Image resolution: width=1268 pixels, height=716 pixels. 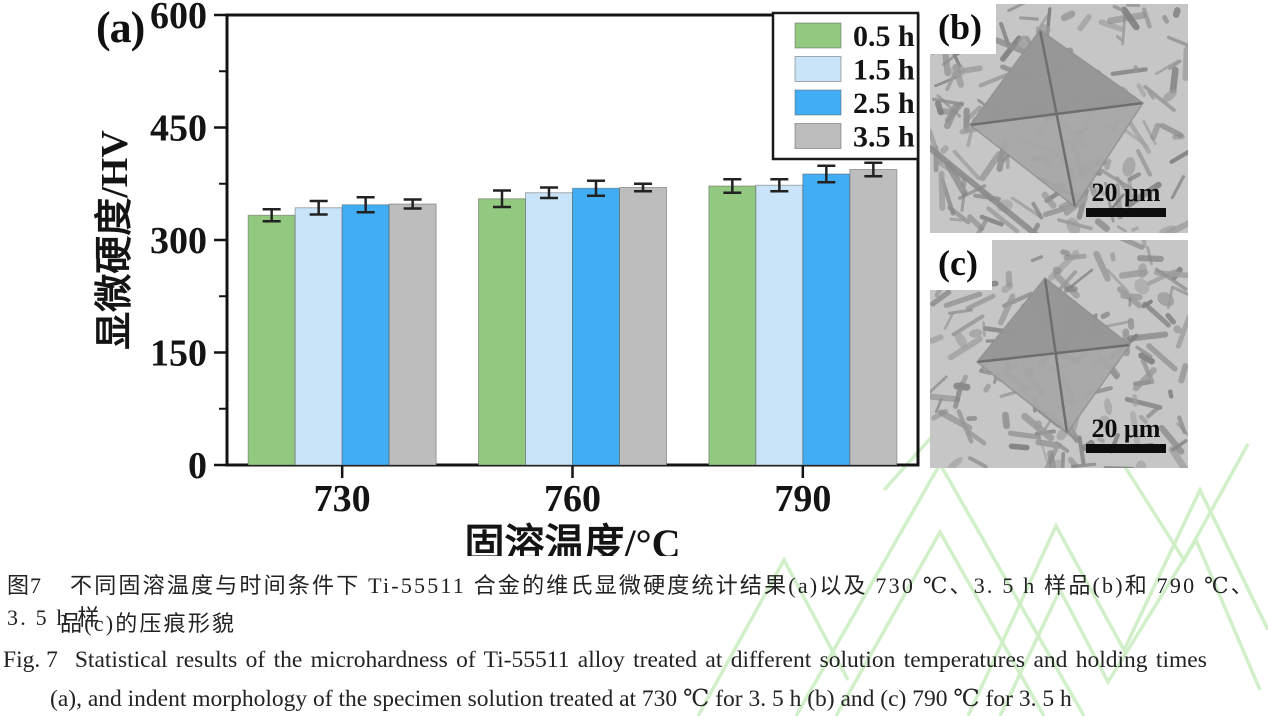 What do you see at coordinates (178, 241) in the screenshot?
I see `y-tick-label: 300` at bounding box center [178, 241].